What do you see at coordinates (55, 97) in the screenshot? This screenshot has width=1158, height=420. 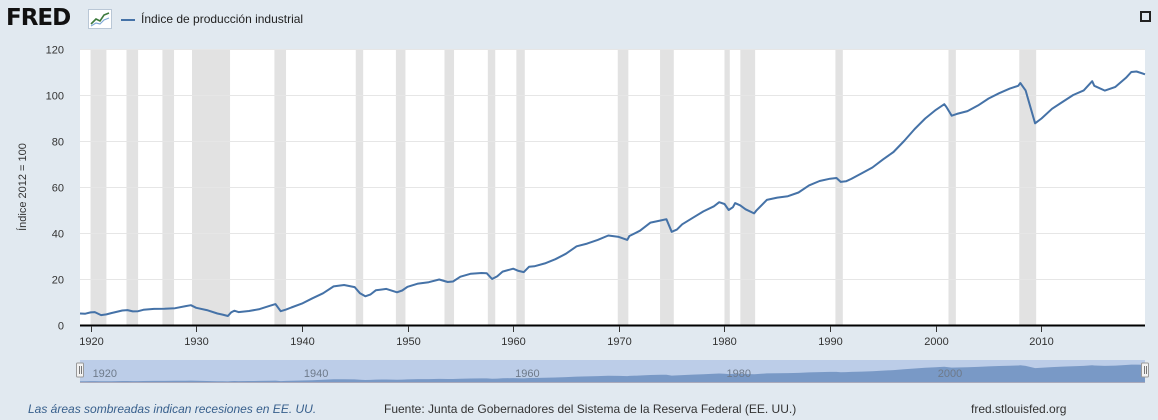 I see `y-tick-label: 100` at bounding box center [55, 97].